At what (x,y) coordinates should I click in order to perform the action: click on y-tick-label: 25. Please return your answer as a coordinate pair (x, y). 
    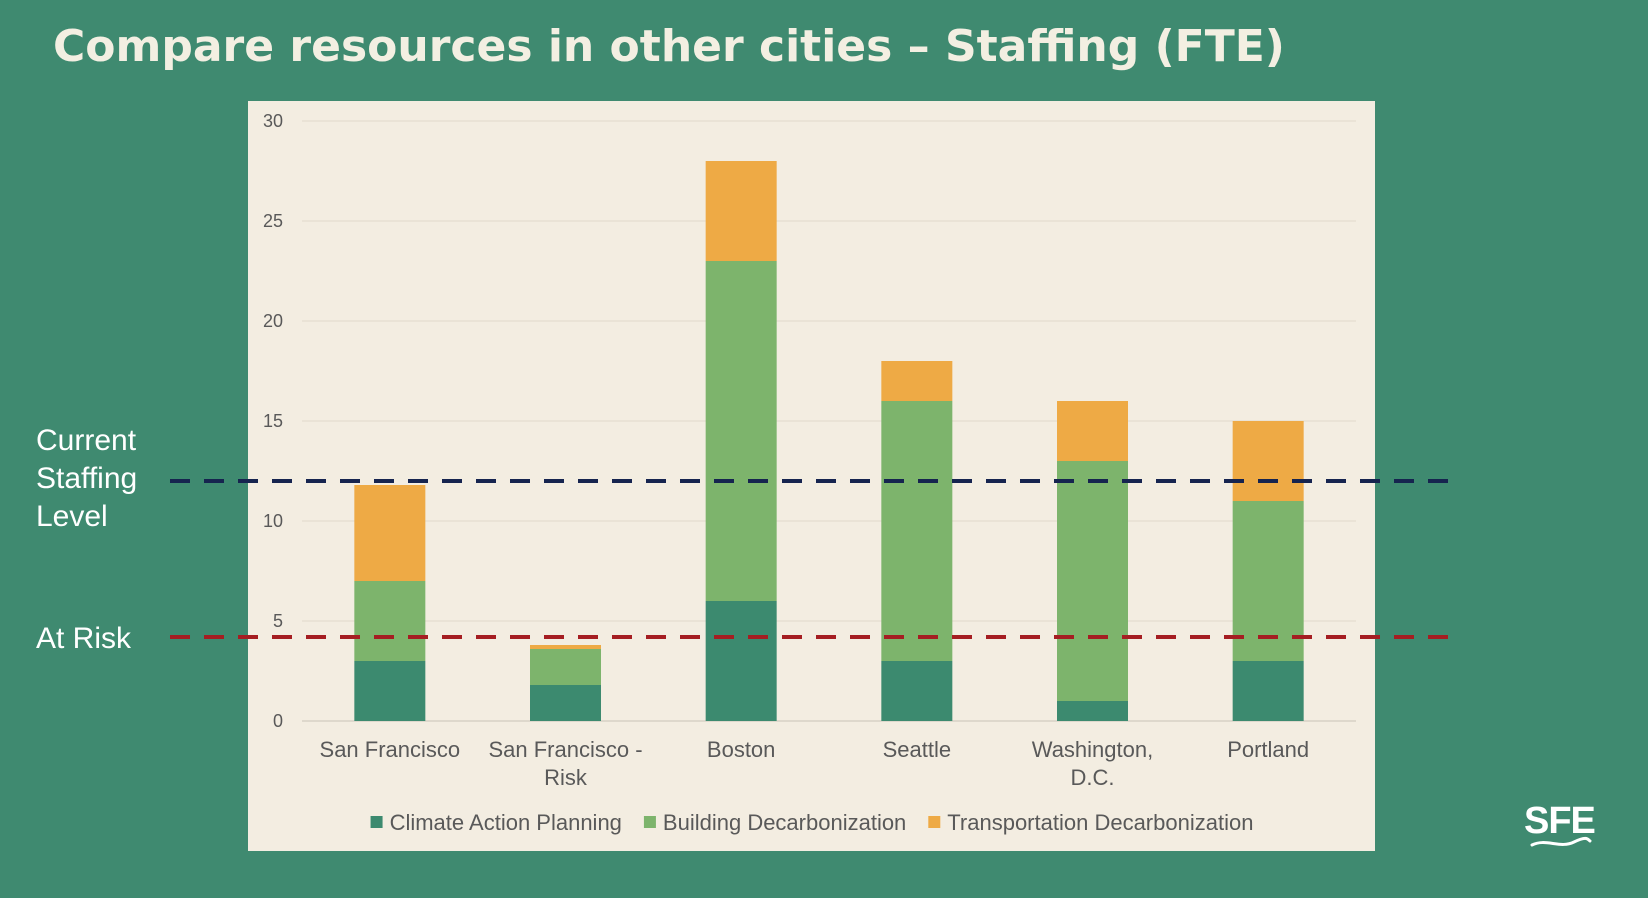
    Looking at the image, I should click on (273, 221).